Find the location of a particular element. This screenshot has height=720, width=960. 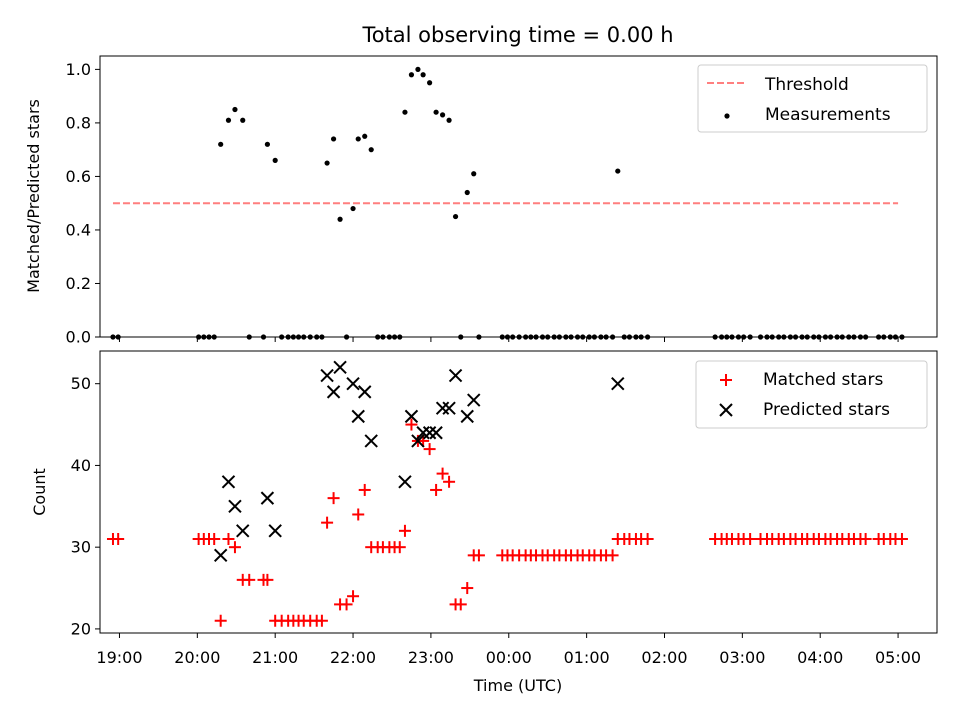

top-y-axis-label: Matched/Predicted stars is located at coordinates (33, 196).